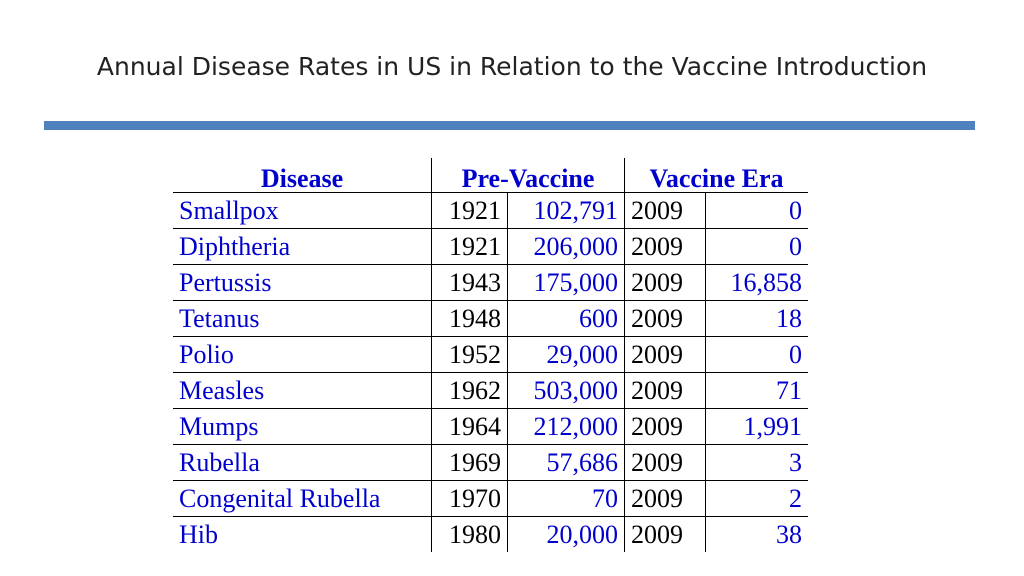 This screenshot has width=1024, height=576. I want to click on cell-pre-year: 1970, so click(469, 498).